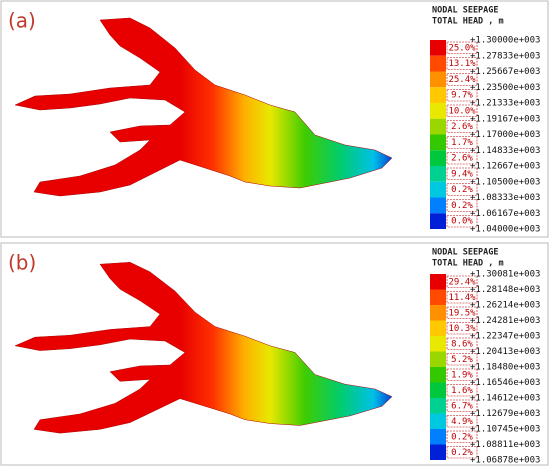 This screenshot has width=550, height=467. I want to click on percent-label: 1.6%, so click(462, 391).